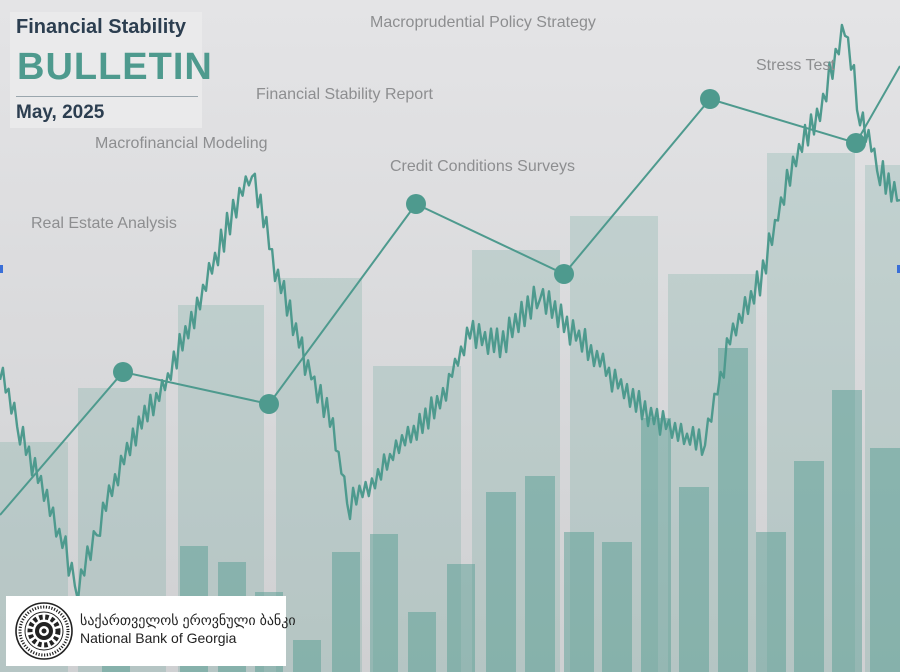 This screenshot has width=900, height=672. What do you see at coordinates (44, 631) in the screenshot?
I see `gear-seal-icon` at bounding box center [44, 631].